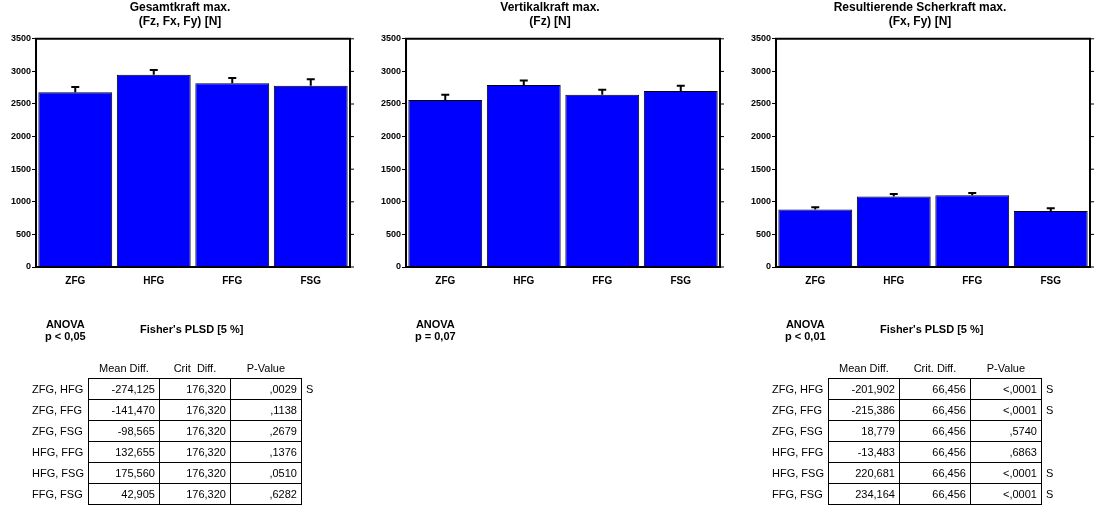 Image resolution: width=1111 pixels, height=515 pixels. I want to click on text: ,2679, so click(266, 431).